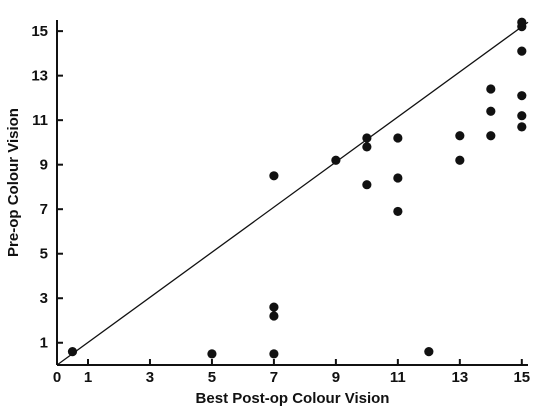 This screenshot has height=408, width=535. Describe the element at coordinates (212, 377) in the screenshot. I see `x-tick-label: 5` at that location.